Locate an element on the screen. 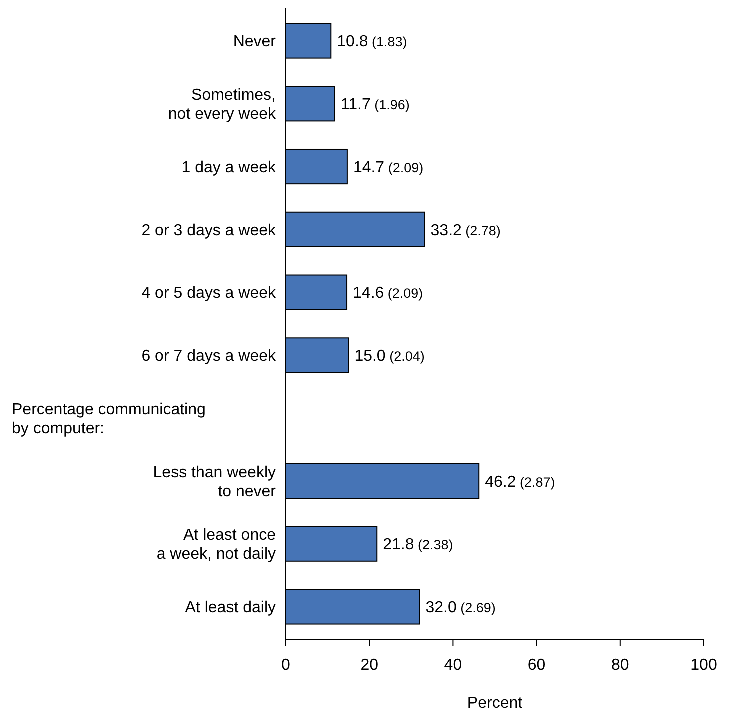  x-tick-label: 0 is located at coordinates (286, 665).